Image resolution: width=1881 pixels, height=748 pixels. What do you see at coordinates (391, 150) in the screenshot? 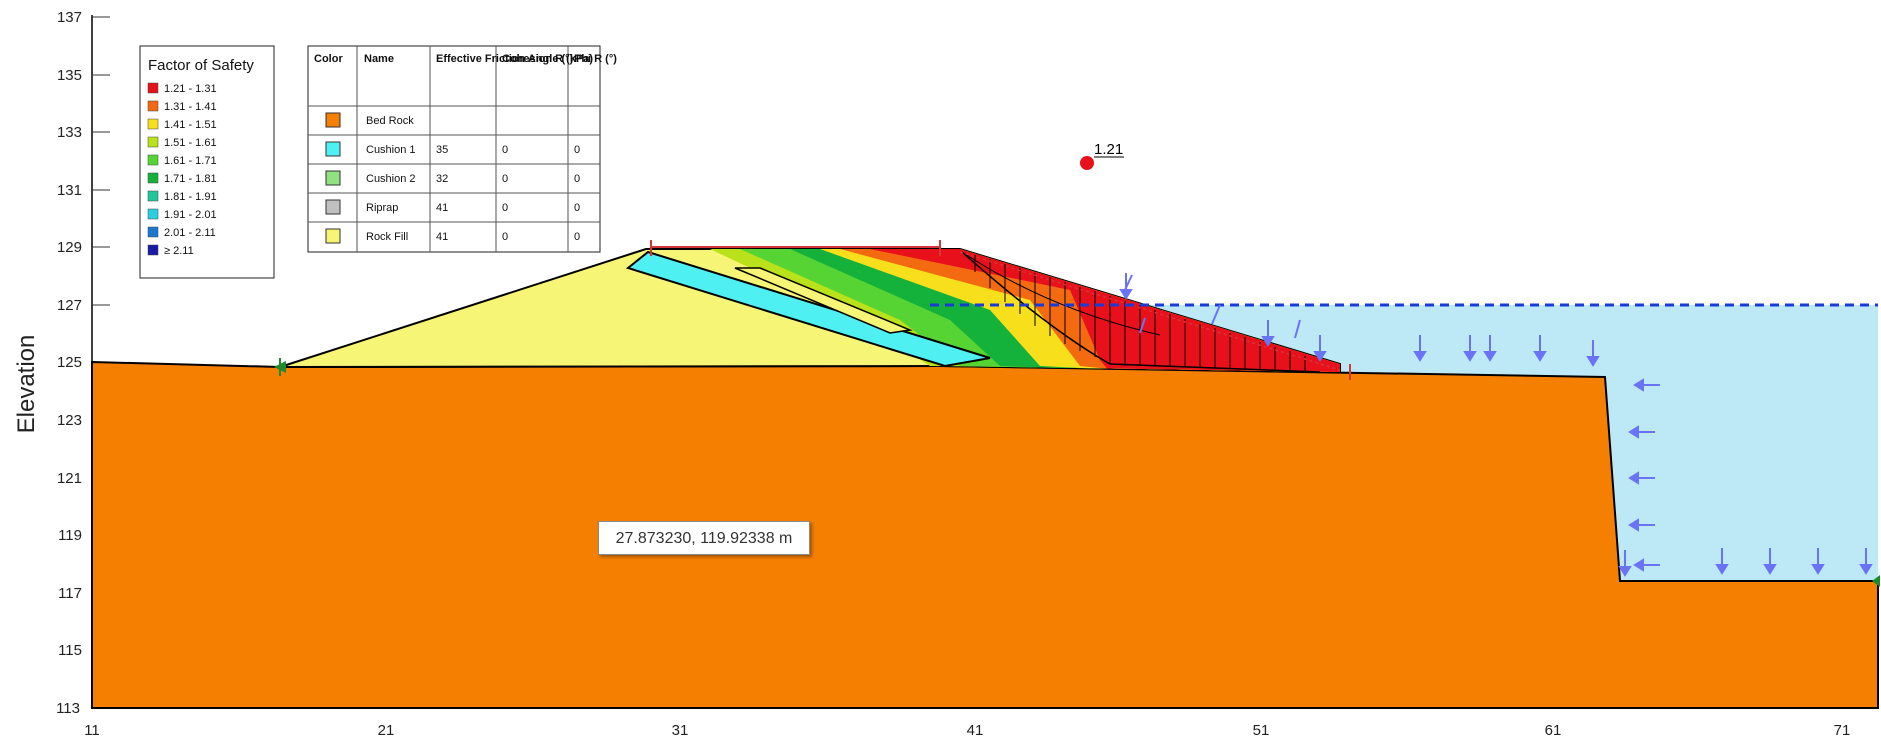
I see `svg-text: Cushion 1` at bounding box center [391, 150].